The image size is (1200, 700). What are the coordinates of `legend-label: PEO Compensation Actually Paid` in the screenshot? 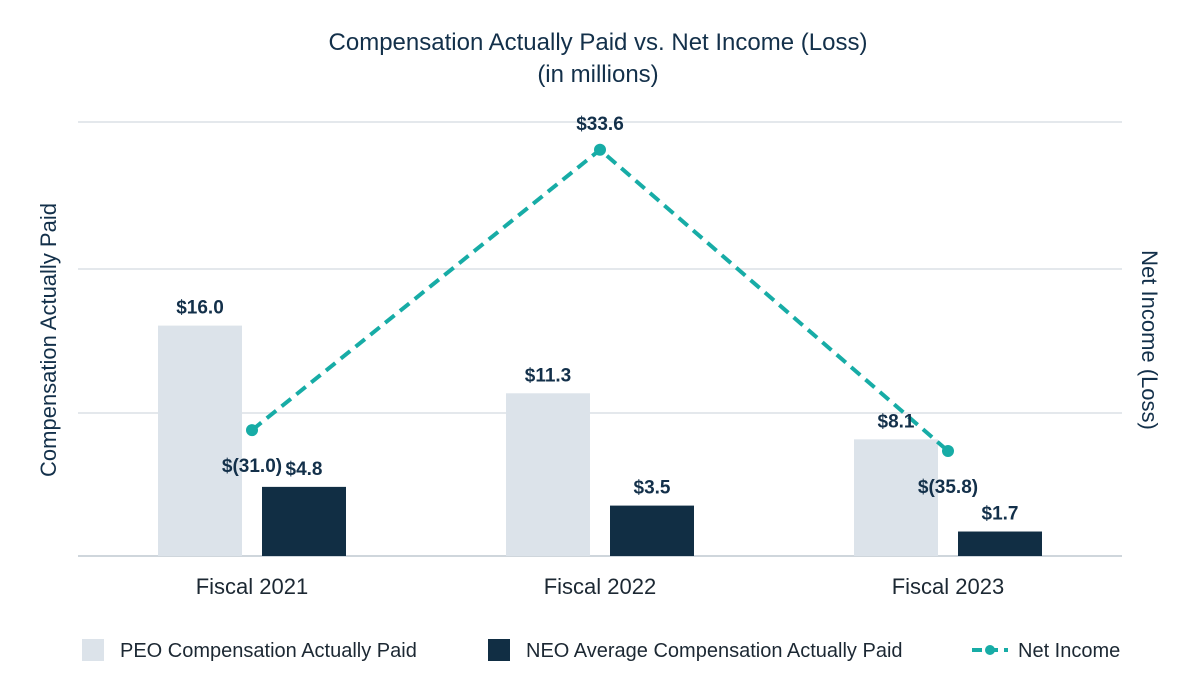 It's located at (268, 651).